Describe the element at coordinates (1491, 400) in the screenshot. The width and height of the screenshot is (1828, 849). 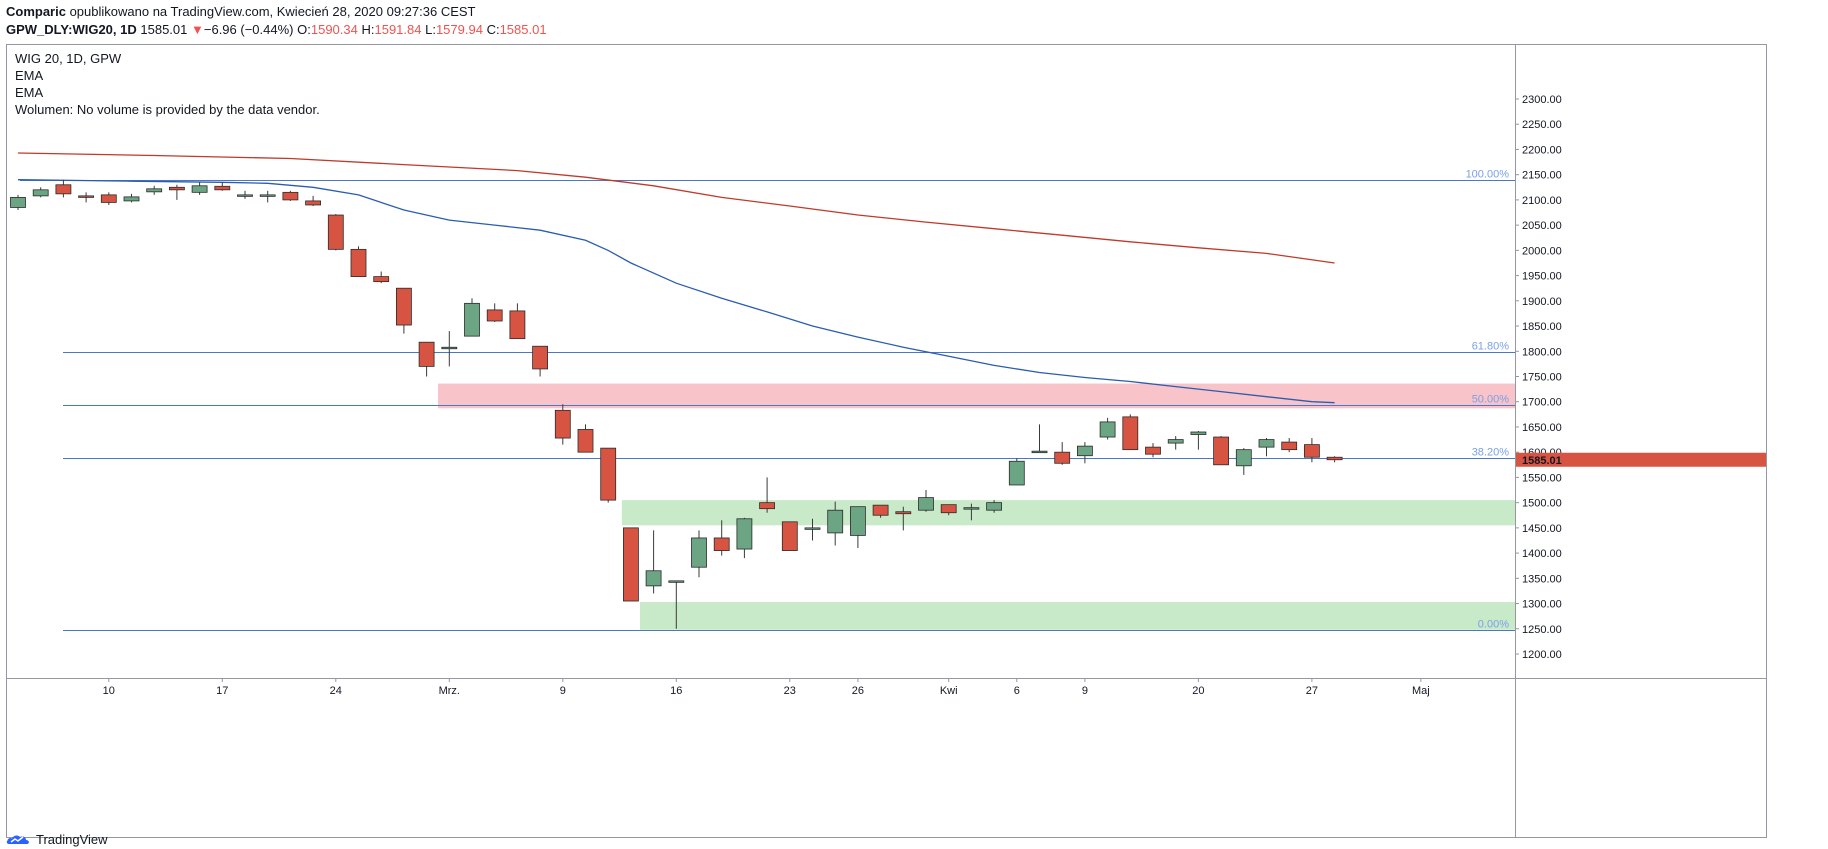
I see `fib-level-label: 50.00%` at that location.